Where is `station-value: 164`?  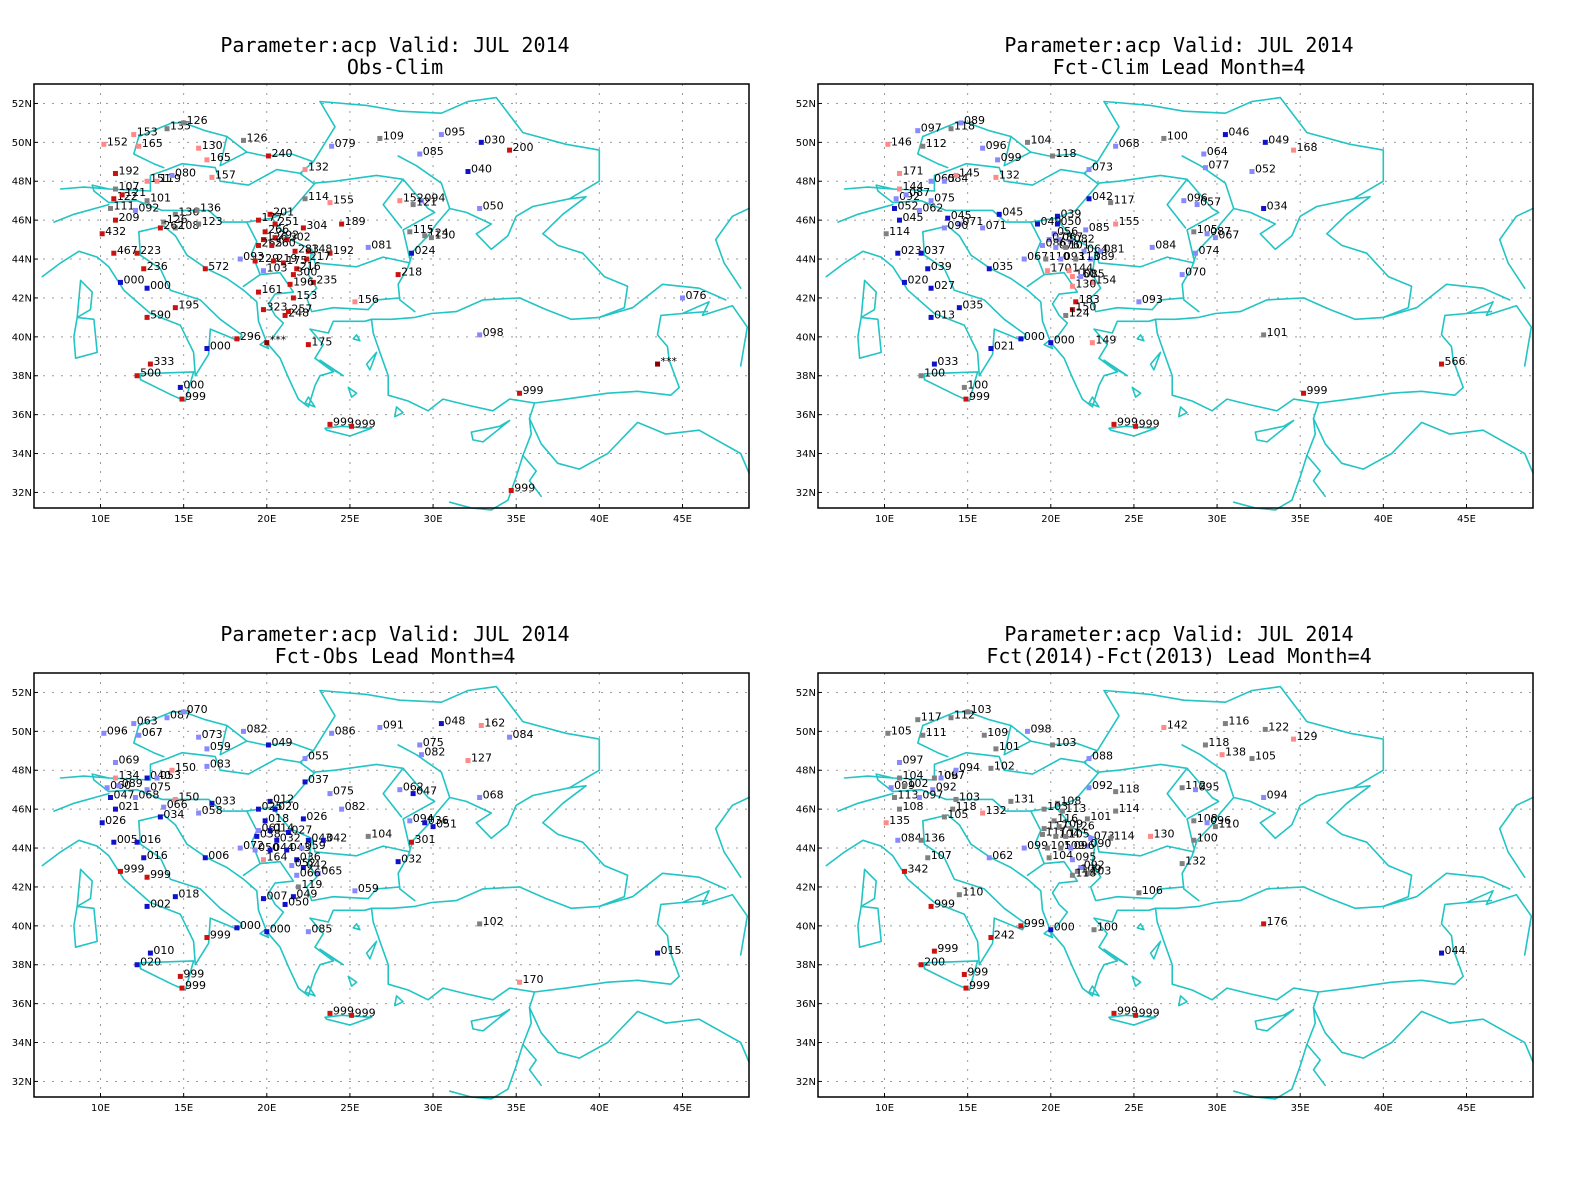
station-value: 164 is located at coordinates (276, 857).